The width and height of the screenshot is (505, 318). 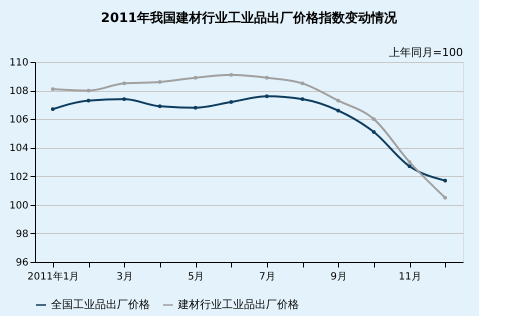 What do you see at coordinates (22, 234) in the screenshot?
I see `y-tick-label: 98` at bounding box center [22, 234].